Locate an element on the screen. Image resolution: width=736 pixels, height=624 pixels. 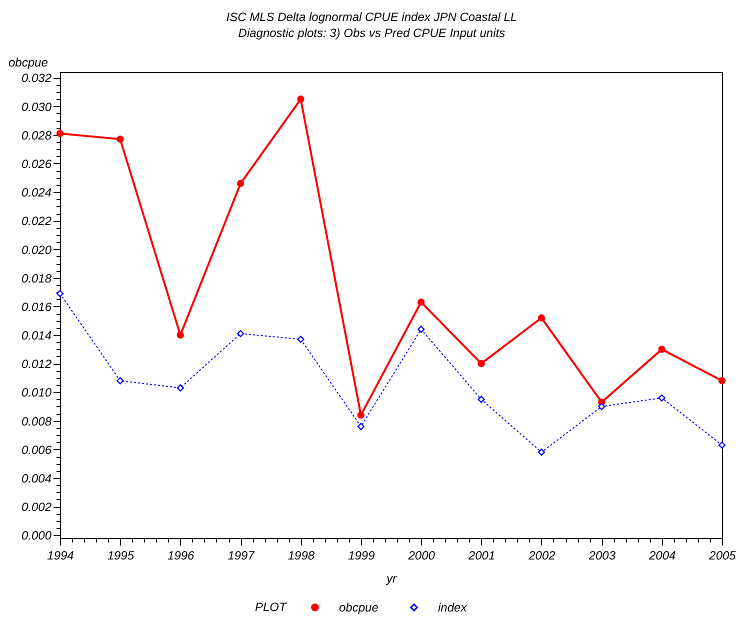
y-tick-label: 0.006 is located at coordinates (36, 449).